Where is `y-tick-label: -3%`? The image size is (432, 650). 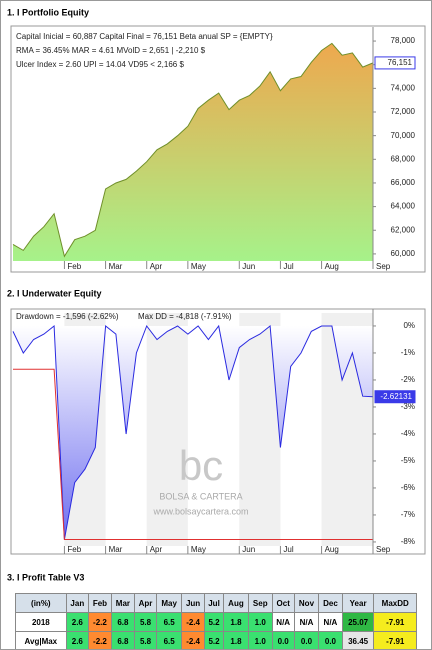 y-tick-label: -3% is located at coordinates (408, 406).